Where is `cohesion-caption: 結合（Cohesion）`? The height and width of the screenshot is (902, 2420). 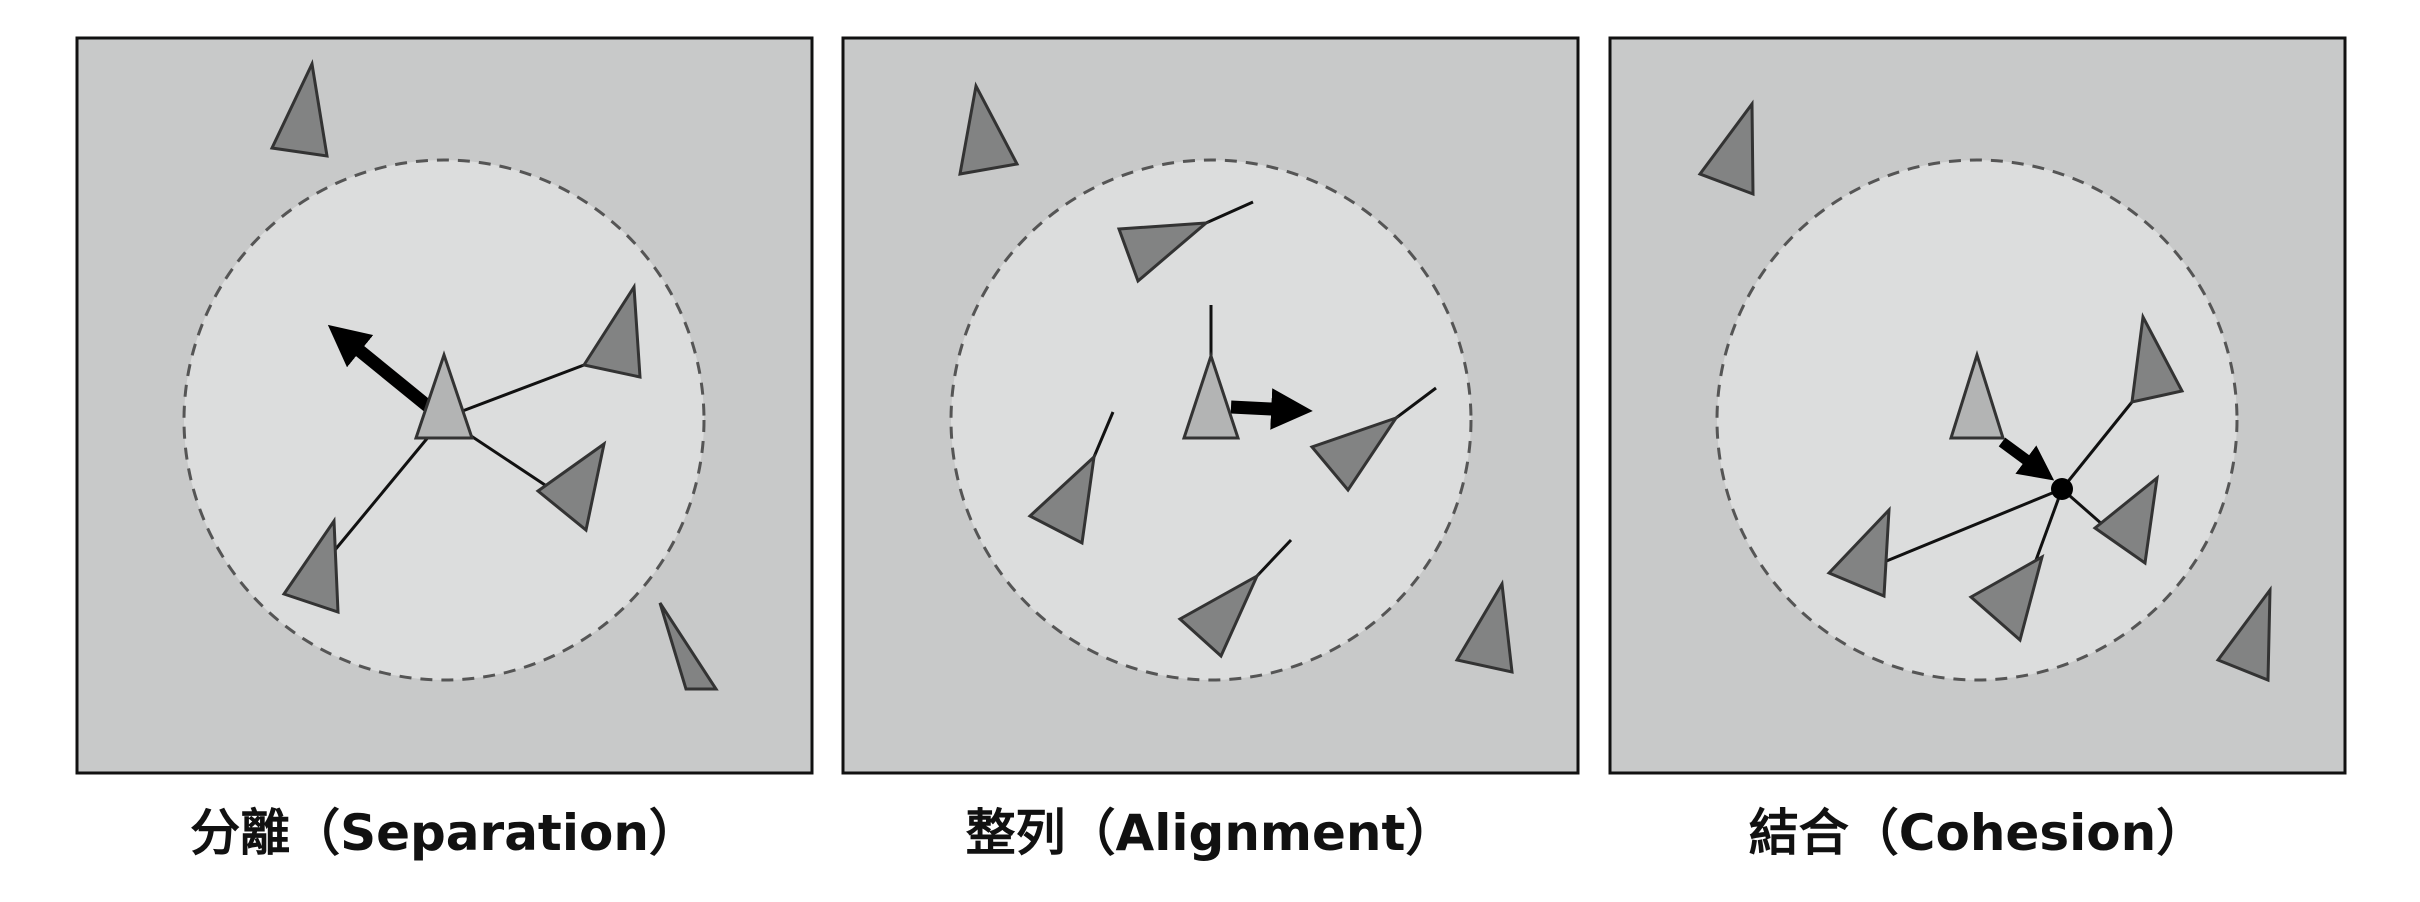
cohesion-caption: 結合（Cohesion） is located at coordinates (1977, 833).